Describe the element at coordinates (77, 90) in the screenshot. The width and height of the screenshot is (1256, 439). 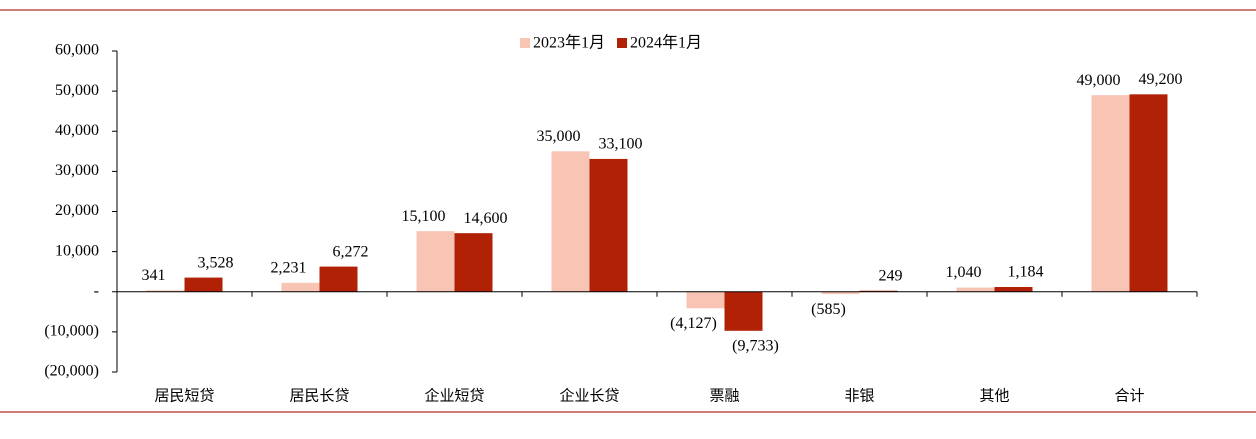
I see `y-tick-label: 50,000` at that location.